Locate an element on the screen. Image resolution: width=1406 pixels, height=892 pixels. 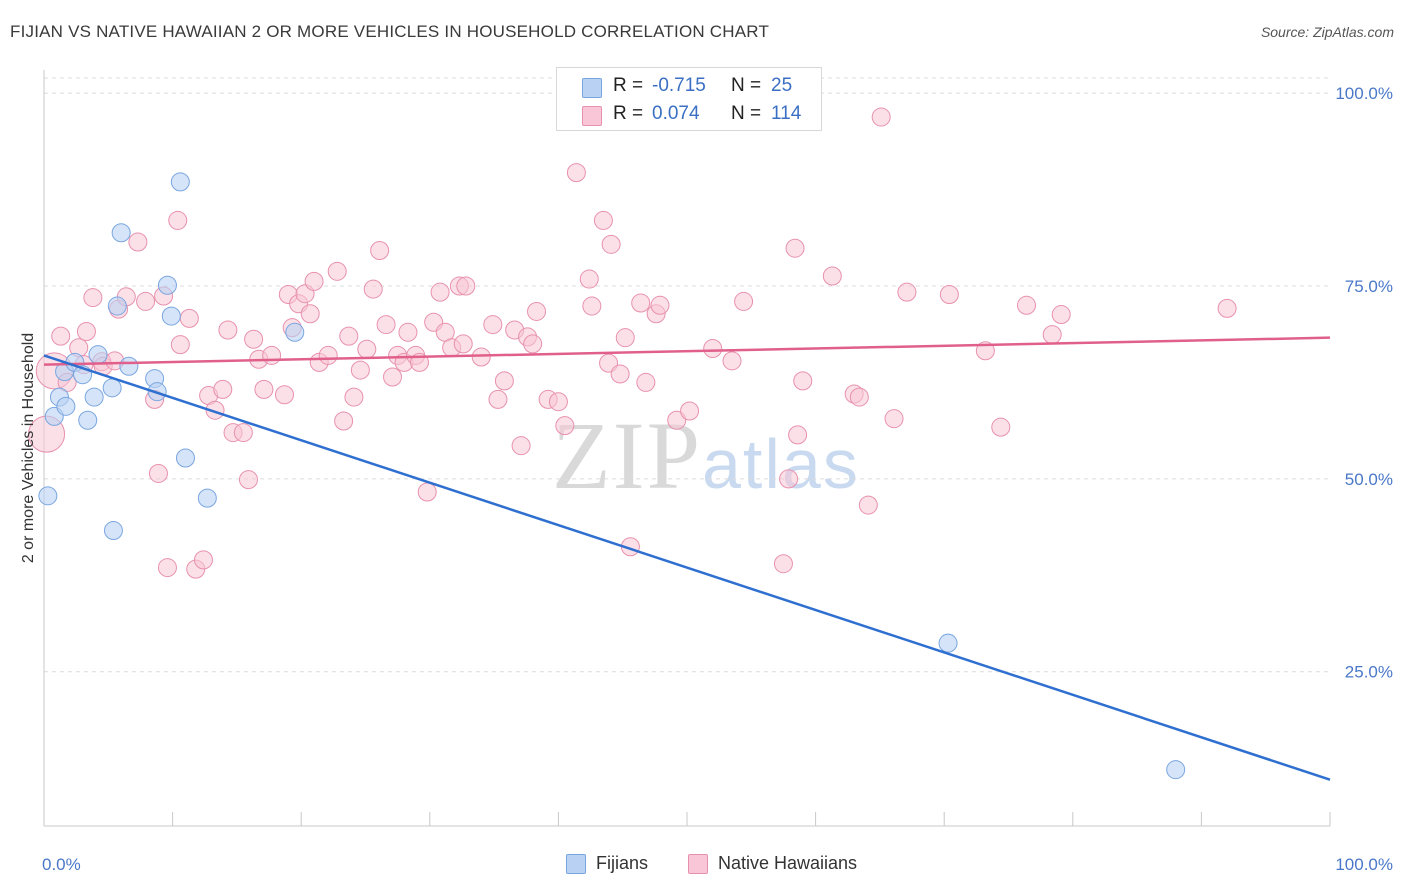
y-tick-label: 100.0% is located at coordinates (1364, 93).